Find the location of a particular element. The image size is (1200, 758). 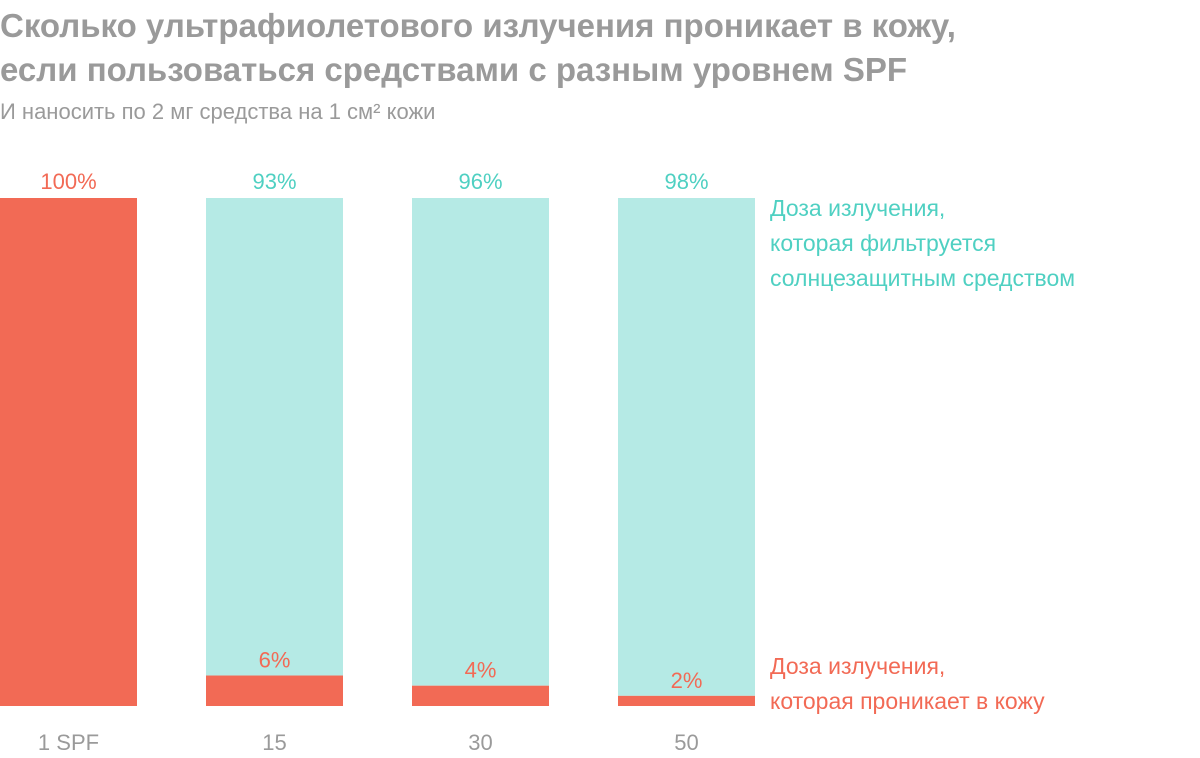

value-label-filtered-1: 93% is located at coordinates (274, 181).